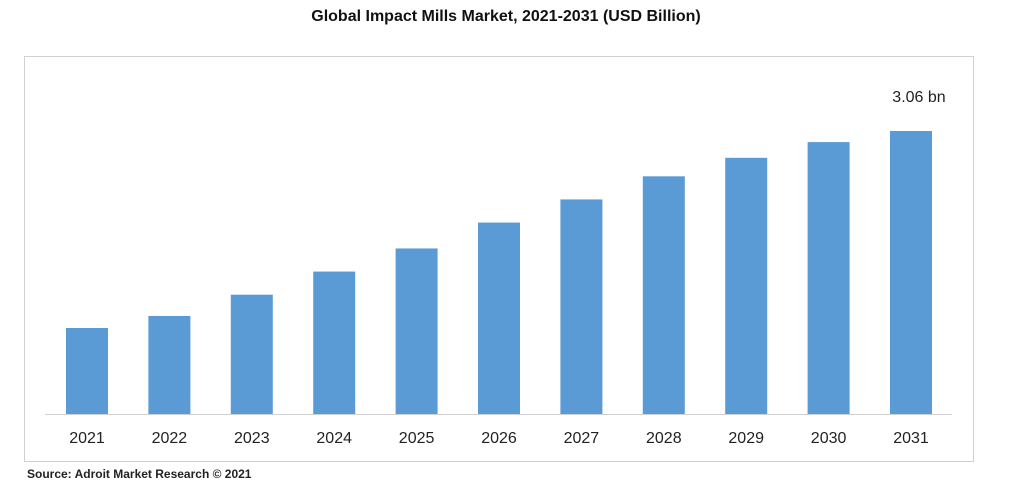 The height and width of the screenshot is (499, 1012). I want to click on x-tick-label: 2023, so click(252, 438).